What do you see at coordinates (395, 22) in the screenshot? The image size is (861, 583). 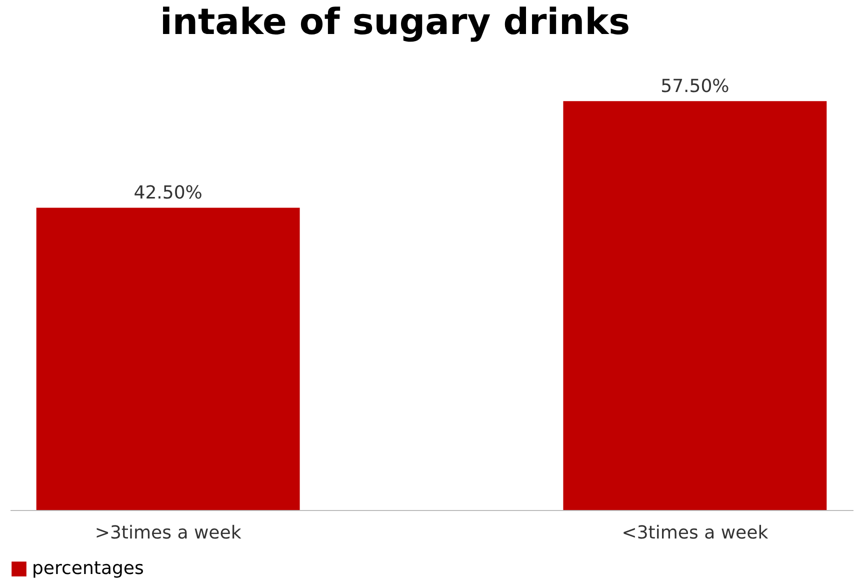 I see `chart-title: intake of sugary drinks` at bounding box center [395, 22].